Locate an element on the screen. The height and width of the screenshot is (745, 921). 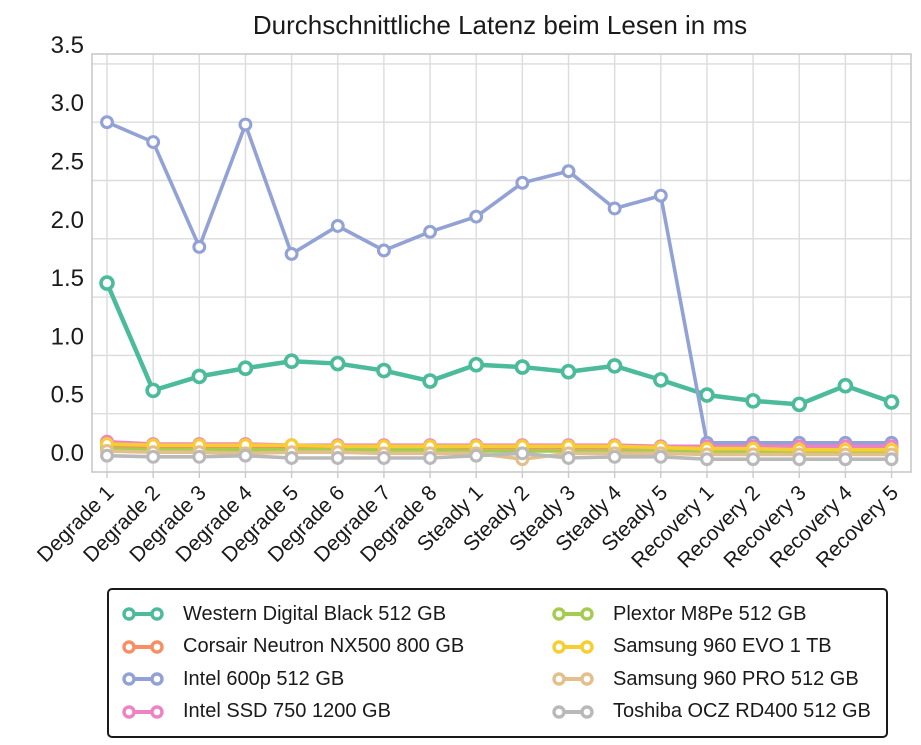
legend-label: Intel 600p 512 GB is located at coordinates (264, 678).